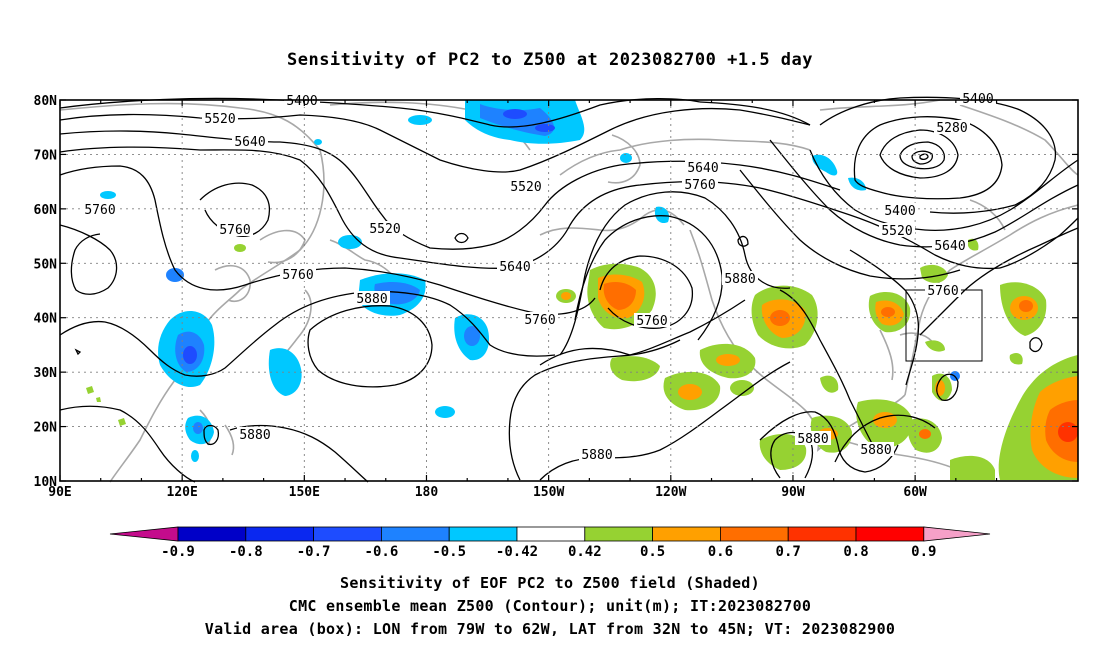  What do you see at coordinates (59, 492) in the screenshot?
I see `lon-tick-label: 90E` at bounding box center [59, 492].